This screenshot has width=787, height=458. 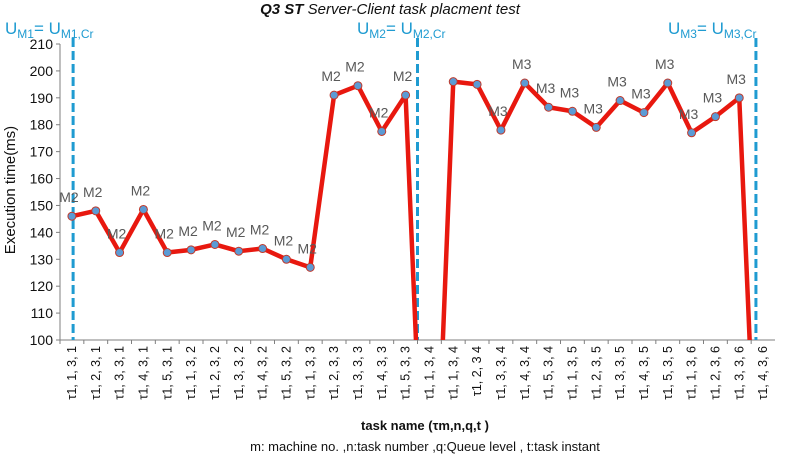 What do you see at coordinates (286, 373) in the screenshot?
I see `x-tick-label: τ1, 5, 3, 2` at bounding box center [286, 373].